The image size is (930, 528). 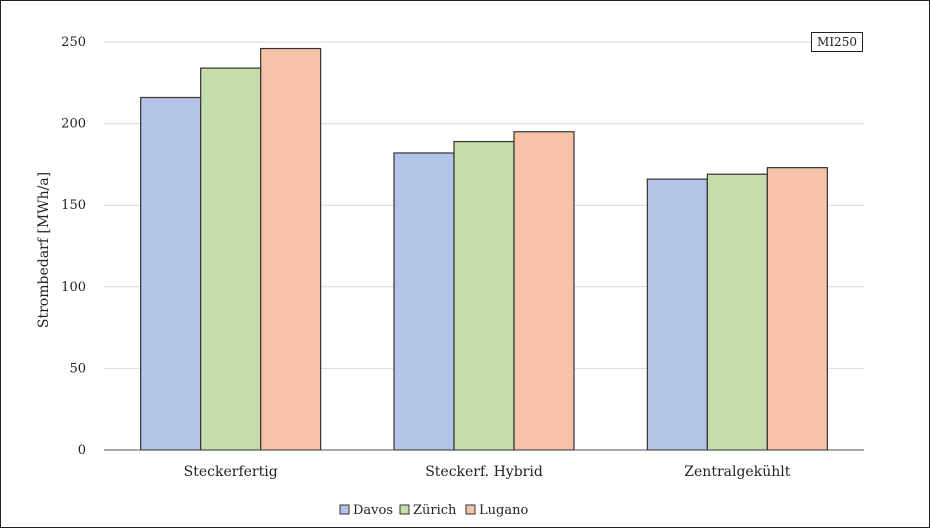 What do you see at coordinates (73, 287) in the screenshot?
I see `y-tick-label: 100` at bounding box center [73, 287].